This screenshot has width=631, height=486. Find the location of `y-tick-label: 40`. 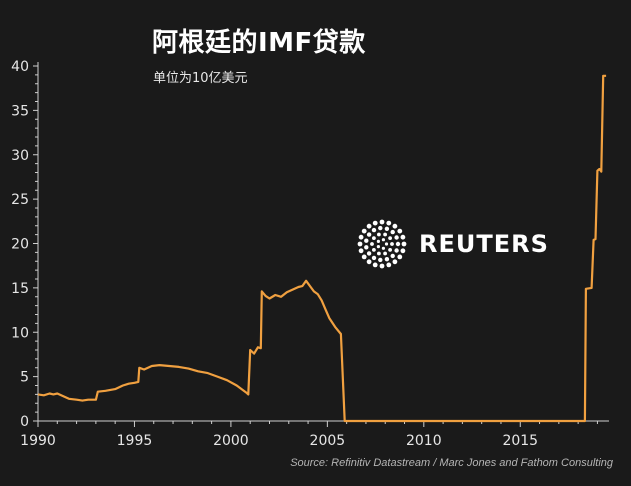

y-tick-label: 40 is located at coordinates (20, 67).